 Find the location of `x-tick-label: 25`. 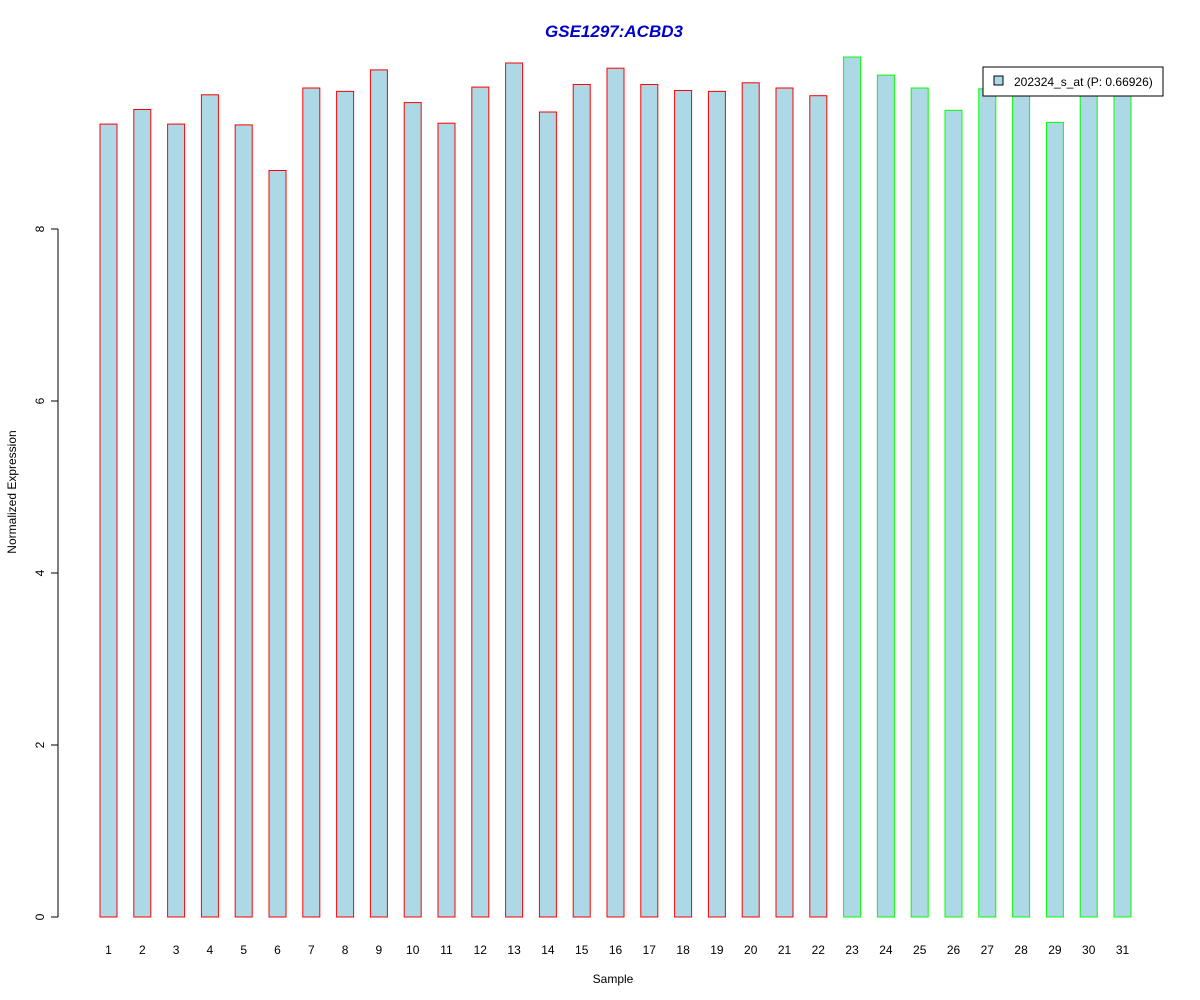

x-tick-label: 25 is located at coordinates (920, 950).